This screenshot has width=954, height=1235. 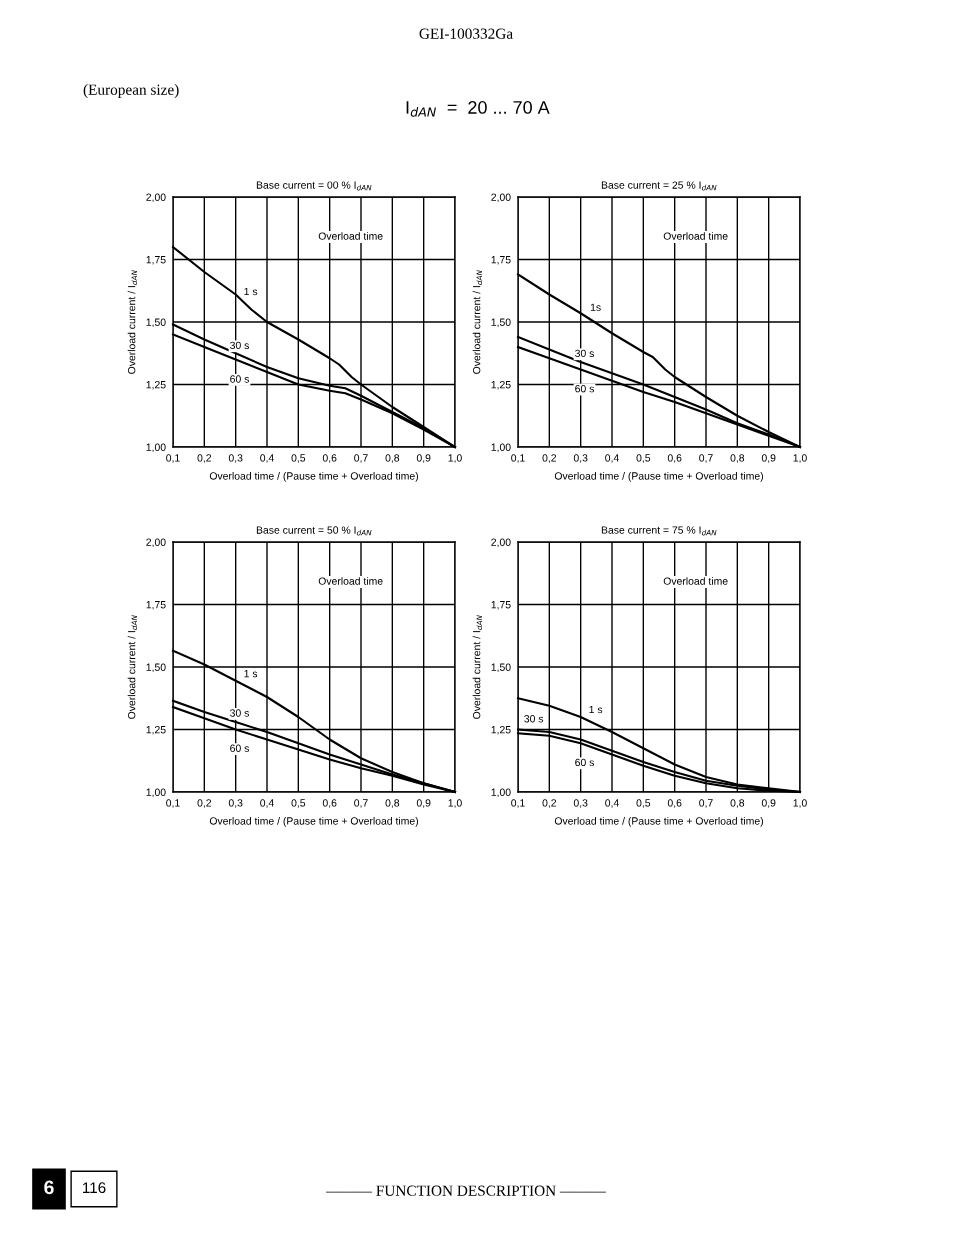 What do you see at coordinates (466, 1190) in the screenshot?
I see `text: ——— FUNCTION DESCRIPTION ———` at bounding box center [466, 1190].